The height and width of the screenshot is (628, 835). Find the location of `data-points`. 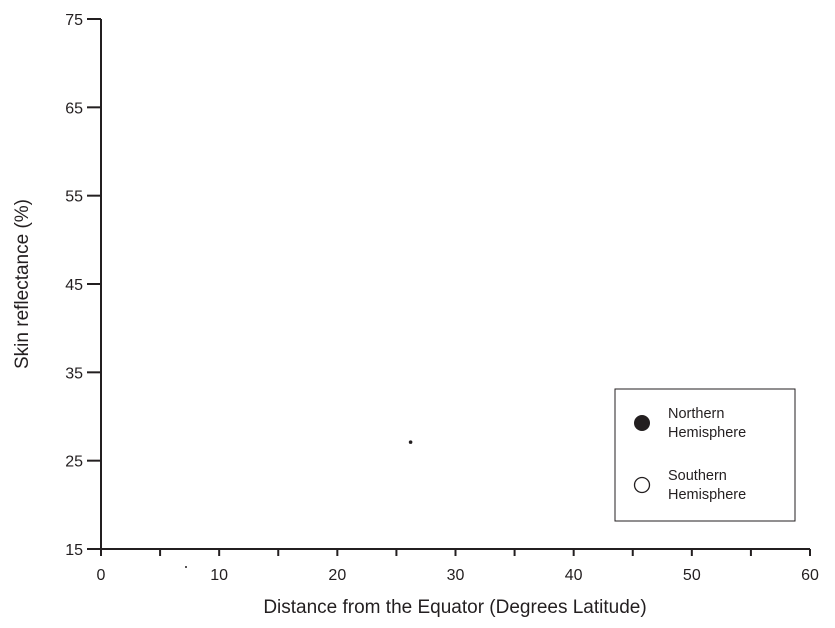

data-points is located at coordinates (410, 442).